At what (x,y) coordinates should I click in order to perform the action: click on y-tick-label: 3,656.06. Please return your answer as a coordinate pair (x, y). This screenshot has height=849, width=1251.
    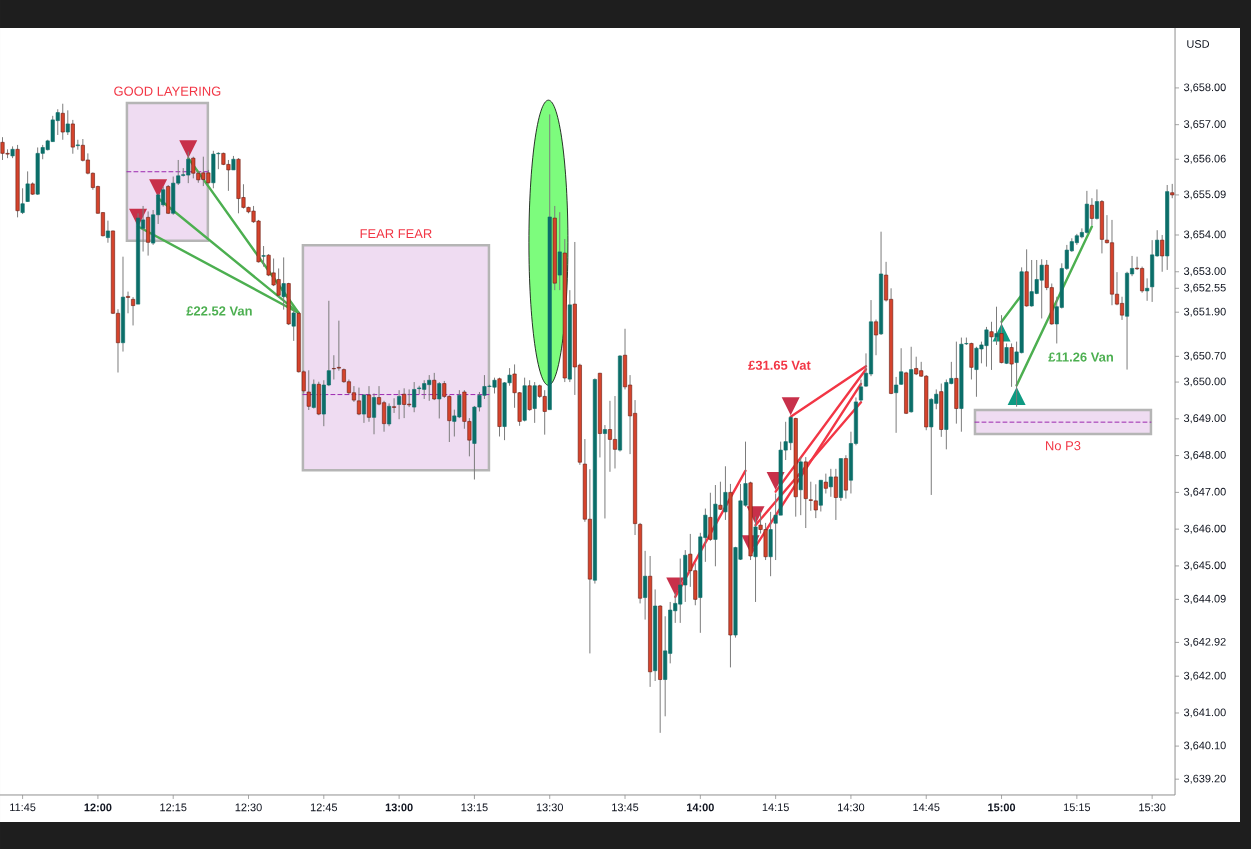
    Looking at the image, I should click on (1204, 159).